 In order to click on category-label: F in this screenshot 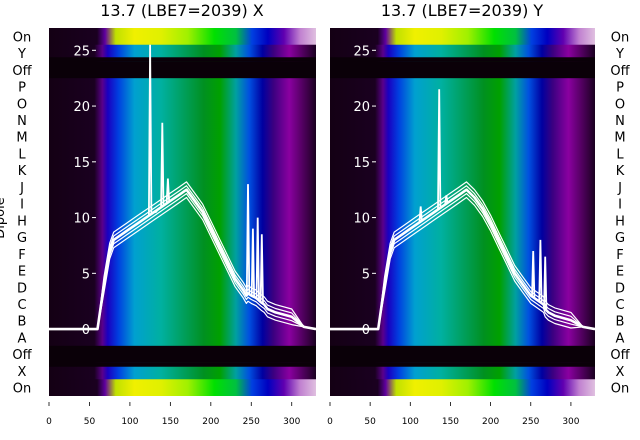, I will do `click(619, 255)`.